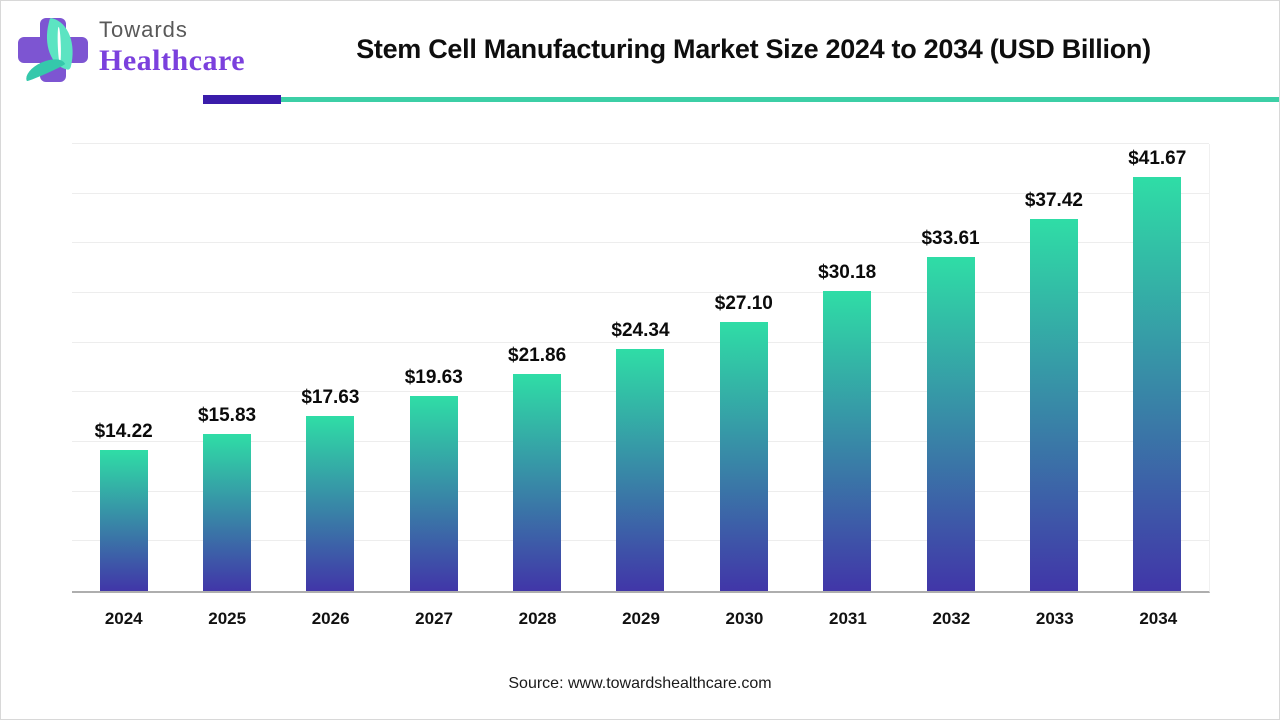  What do you see at coordinates (537, 355) in the screenshot?
I see `bar-value-label: $21.86` at bounding box center [537, 355].